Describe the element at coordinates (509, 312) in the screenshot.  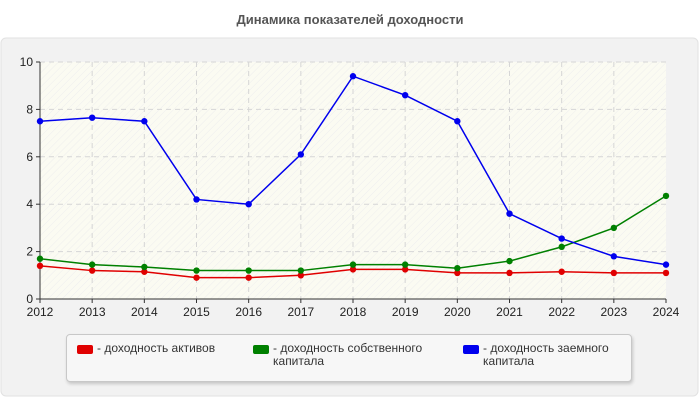
I see `x-tick-label: 2021` at that location.